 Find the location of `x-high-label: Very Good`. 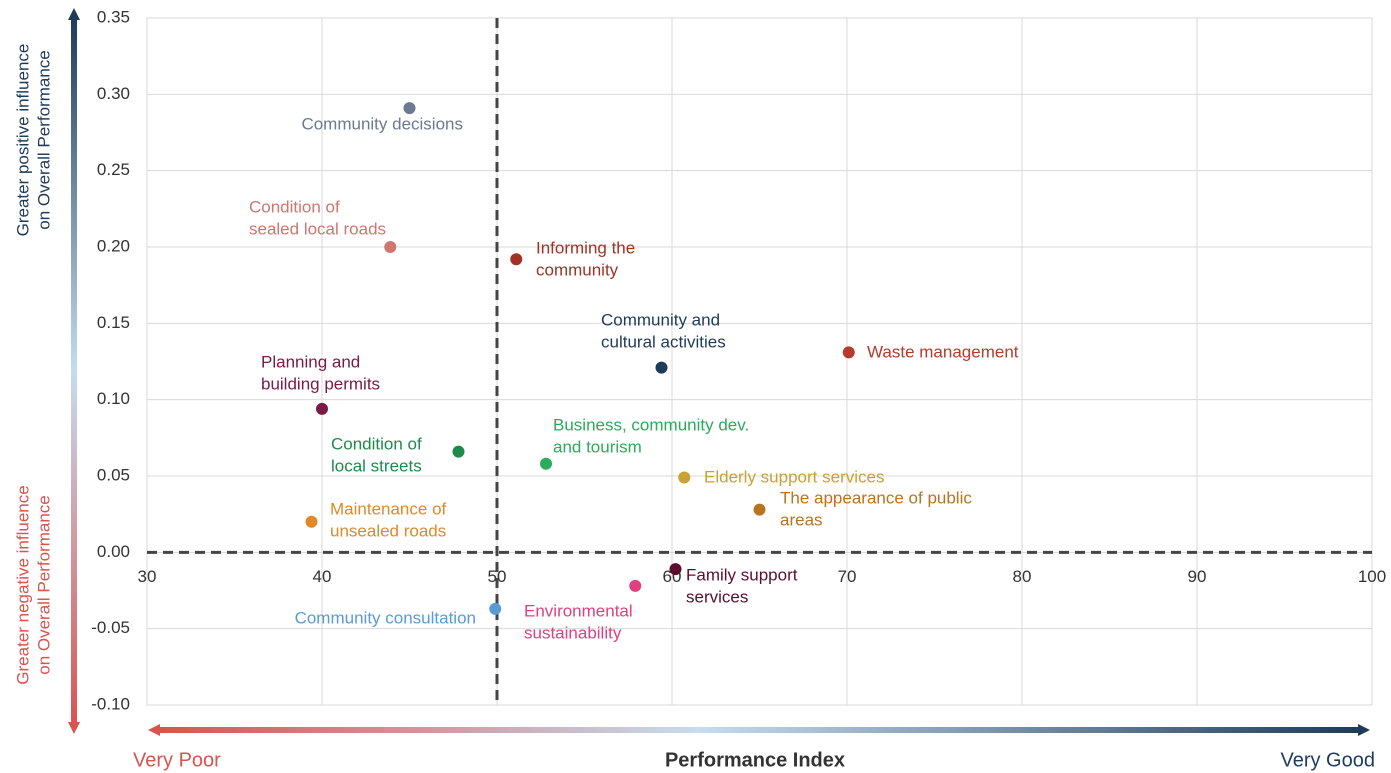

x-high-label: Very Good is located at coordinates (1327, 760).